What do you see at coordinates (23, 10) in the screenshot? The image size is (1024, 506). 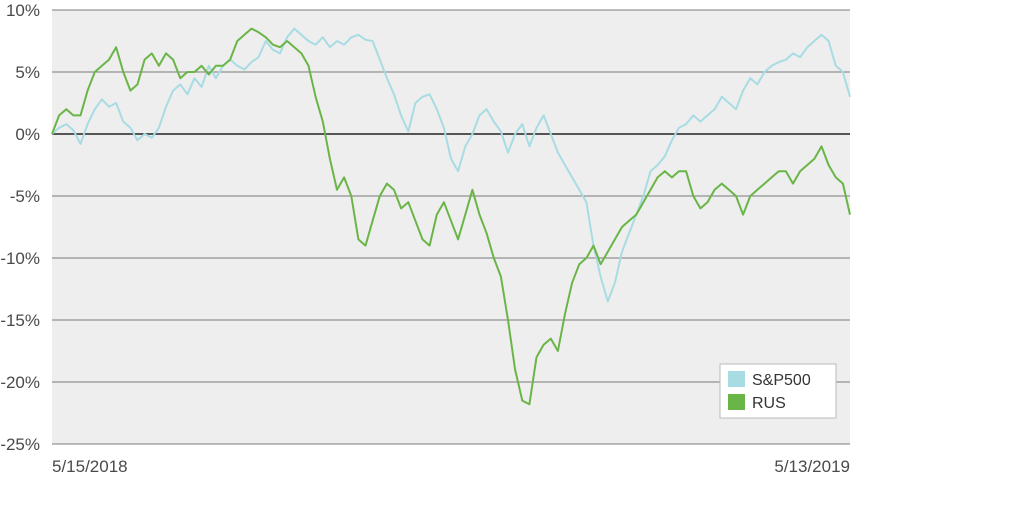 I see `y-tick-label: 10%` at bounding box center [23, 10].